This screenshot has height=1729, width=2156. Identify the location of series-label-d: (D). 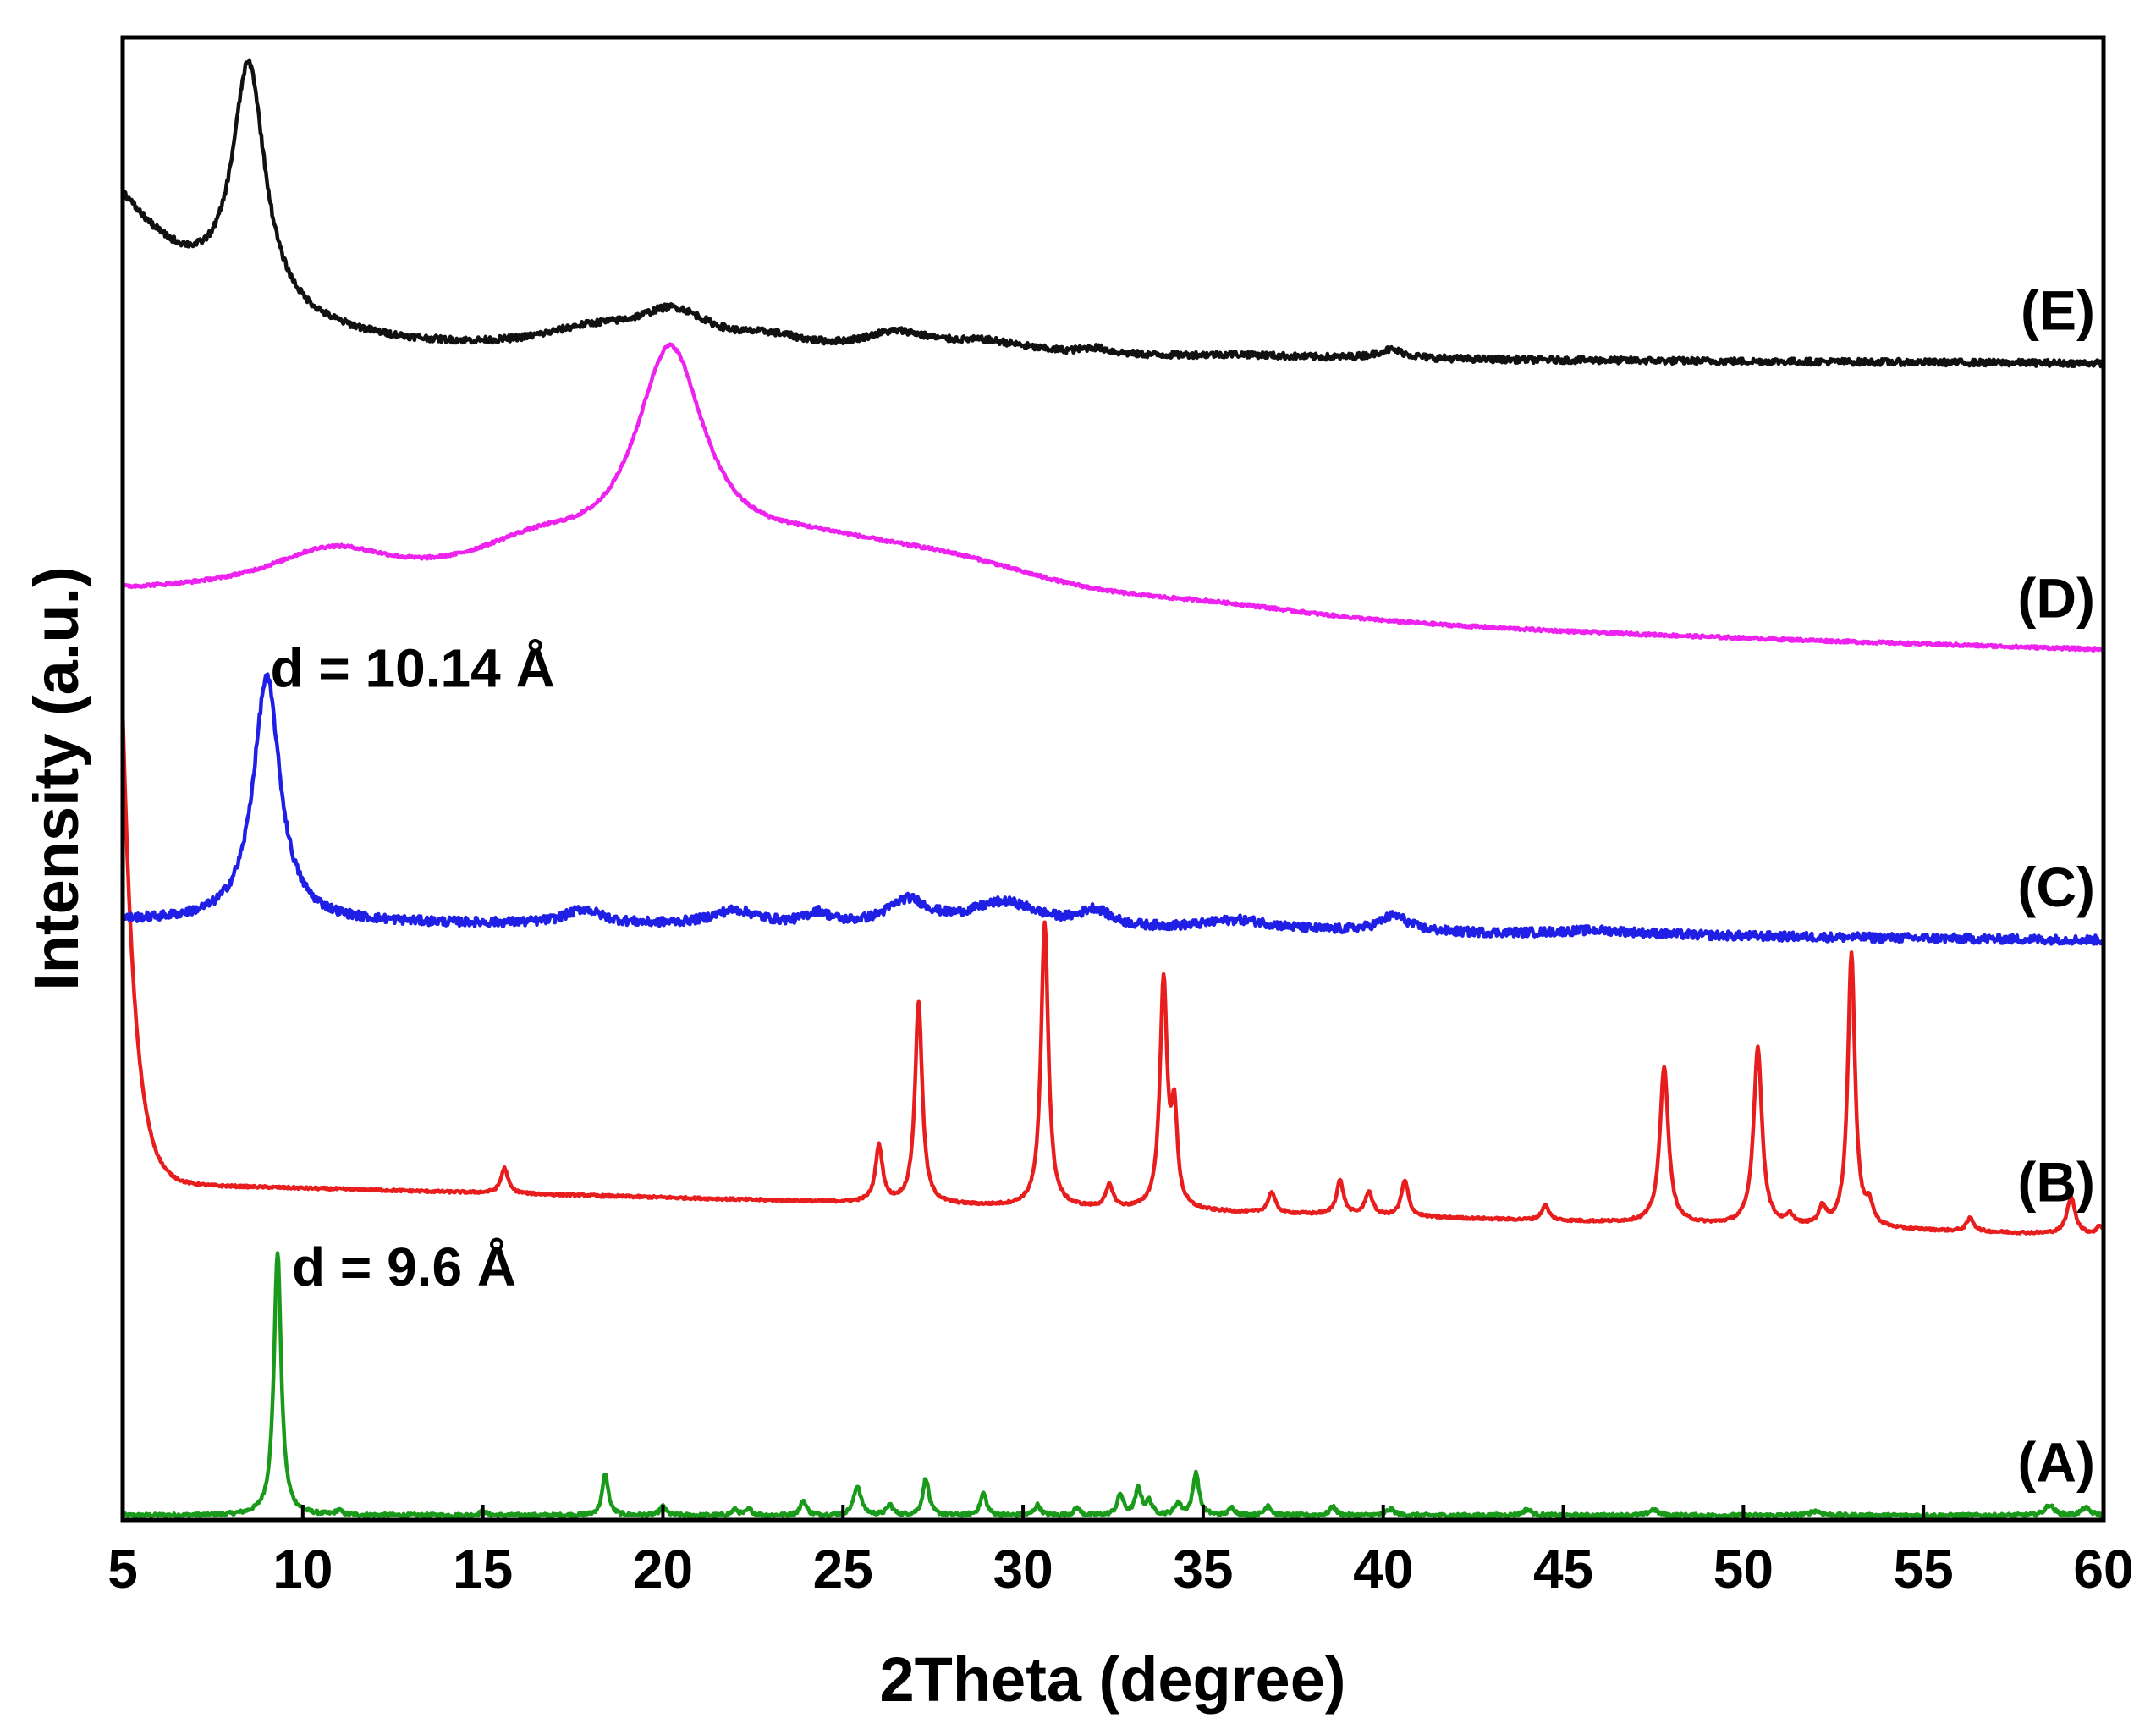
(2056, 597).